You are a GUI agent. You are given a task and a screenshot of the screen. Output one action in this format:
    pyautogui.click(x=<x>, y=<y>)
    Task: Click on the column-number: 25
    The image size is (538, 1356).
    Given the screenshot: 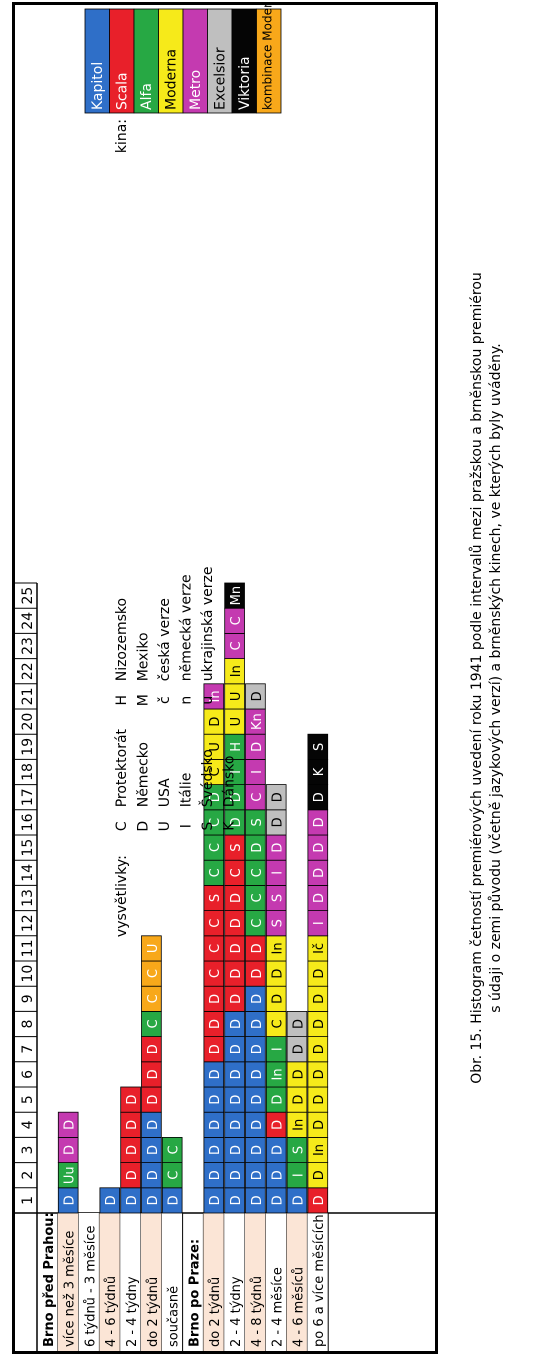 What is the action you would take?
    pyautogui.click(x=28, y=596)
    